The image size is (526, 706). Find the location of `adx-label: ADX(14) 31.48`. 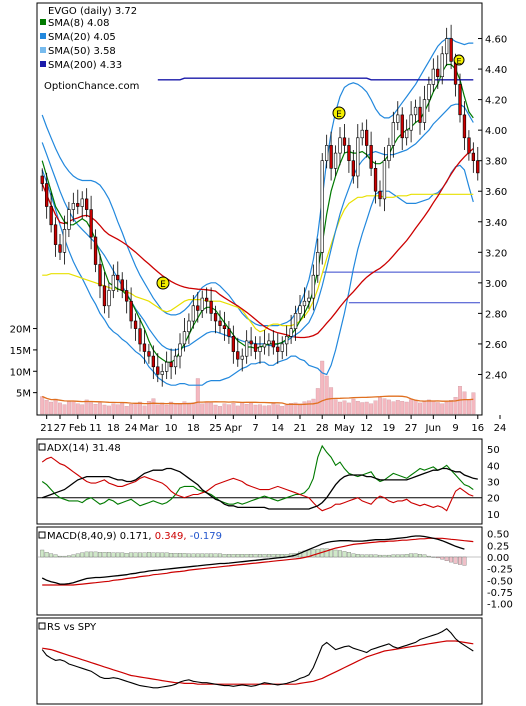

adx-label: ADX(14) 31.48 is located at coordinates (84, 448).